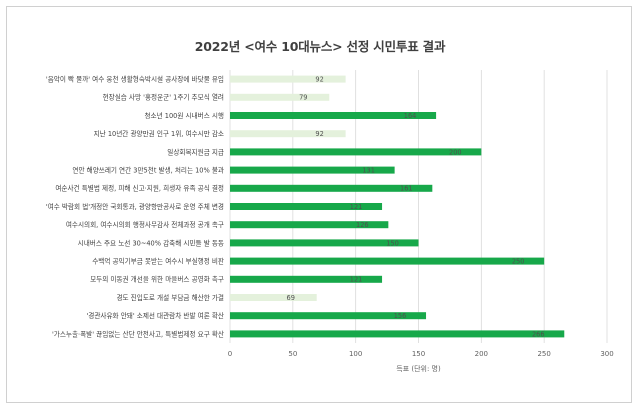 The width and height of the screenshot is (640, 411). What do you see at coordinates (184, 115) in the screenshot?
I see `category-label: 청소년 100원 시내버스 시행` at bounding box center [184, 115].